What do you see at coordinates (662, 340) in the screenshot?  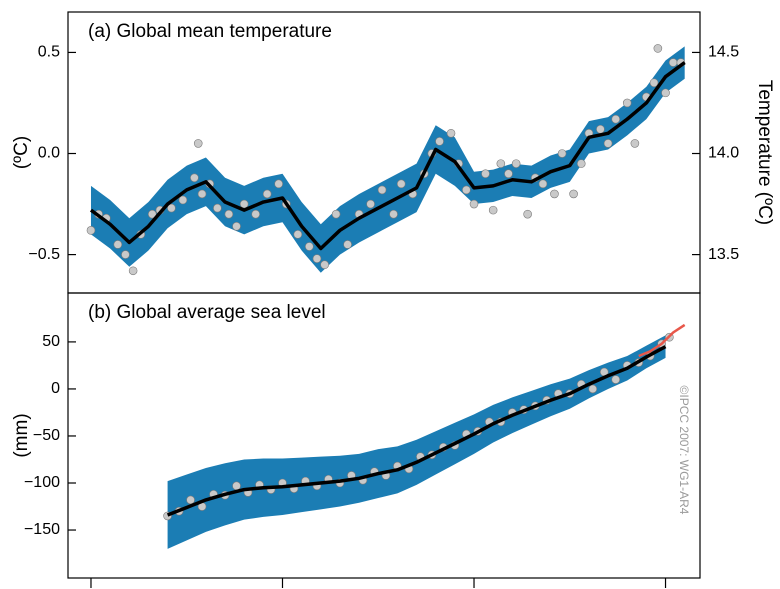 I see `satellite-line` at bounding box center [662, 340].